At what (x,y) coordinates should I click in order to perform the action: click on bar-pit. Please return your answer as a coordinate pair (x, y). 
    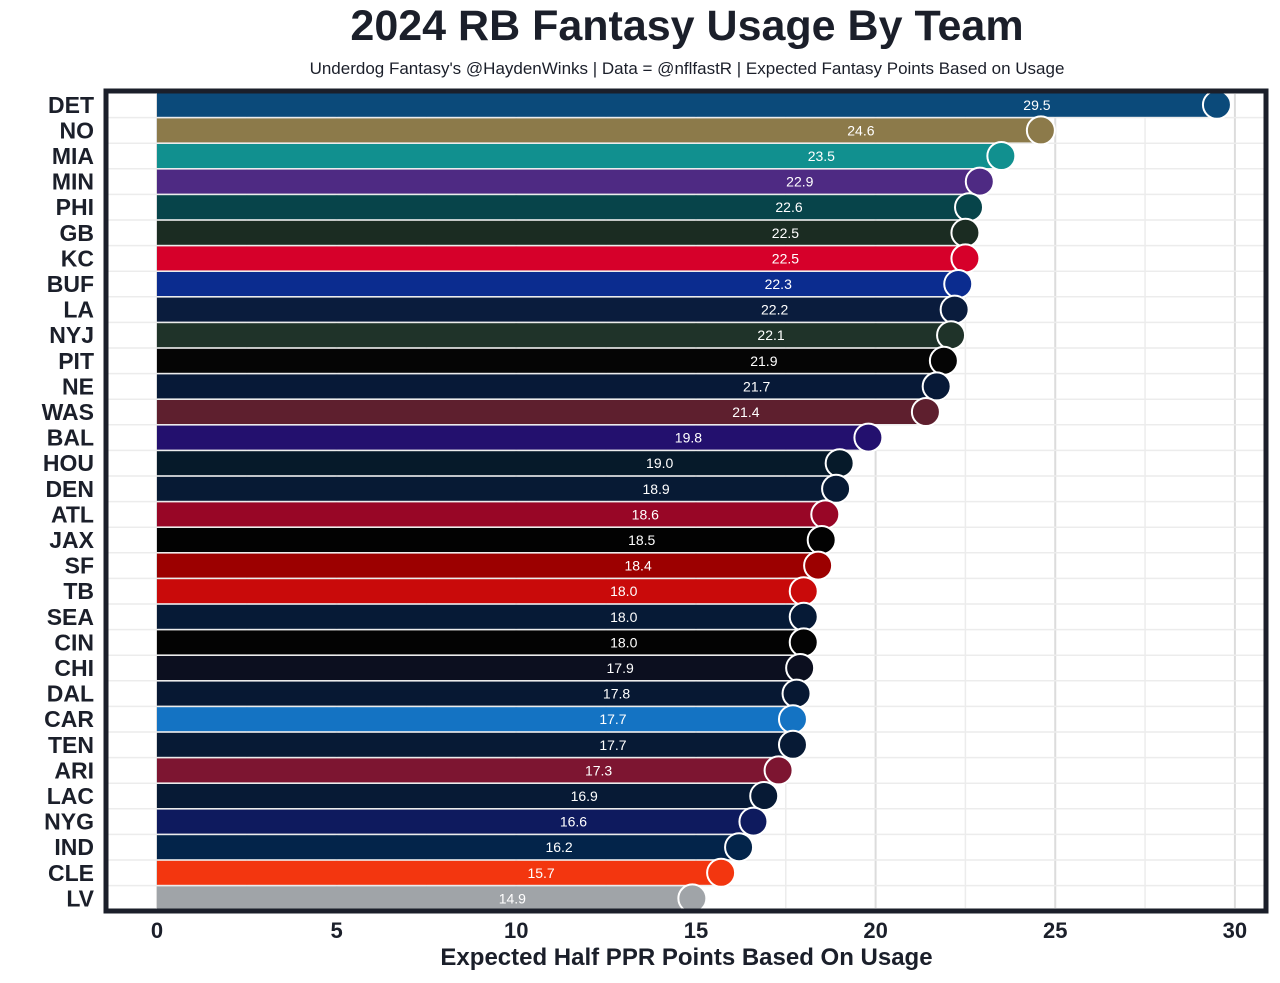
    Looking at the image, I should click on (550, 360).